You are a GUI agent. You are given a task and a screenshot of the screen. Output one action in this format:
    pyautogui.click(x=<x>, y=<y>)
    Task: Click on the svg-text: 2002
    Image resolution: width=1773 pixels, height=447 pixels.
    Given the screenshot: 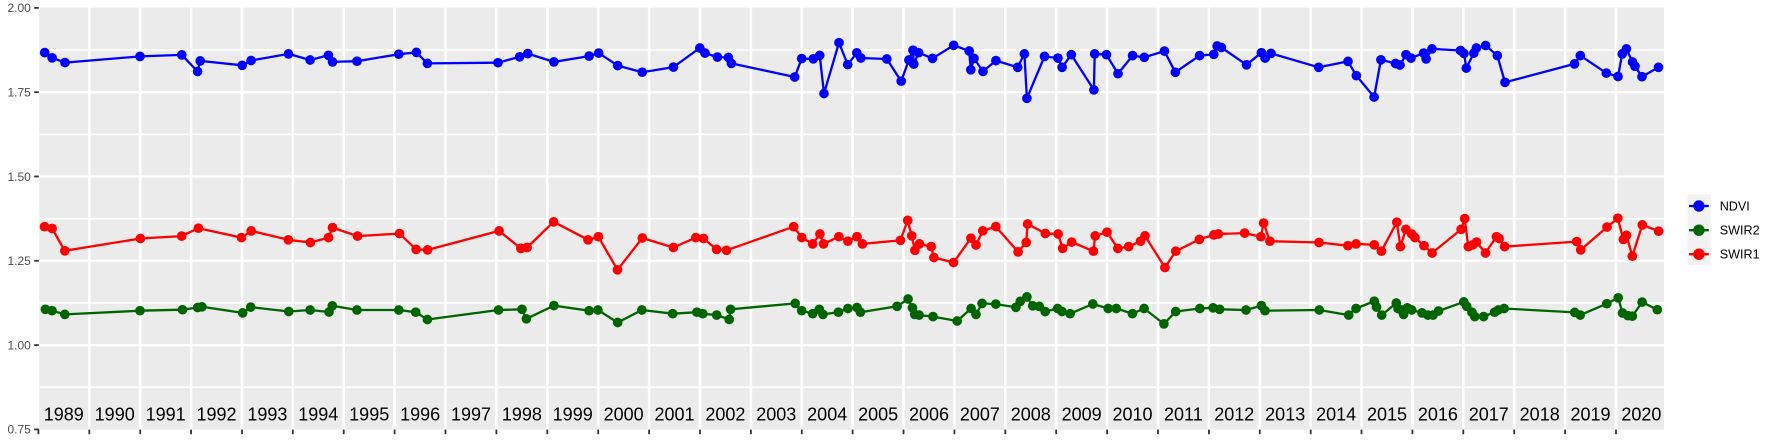 What is the action you would take?
    pyautogui.click(x=725, y=415)
    